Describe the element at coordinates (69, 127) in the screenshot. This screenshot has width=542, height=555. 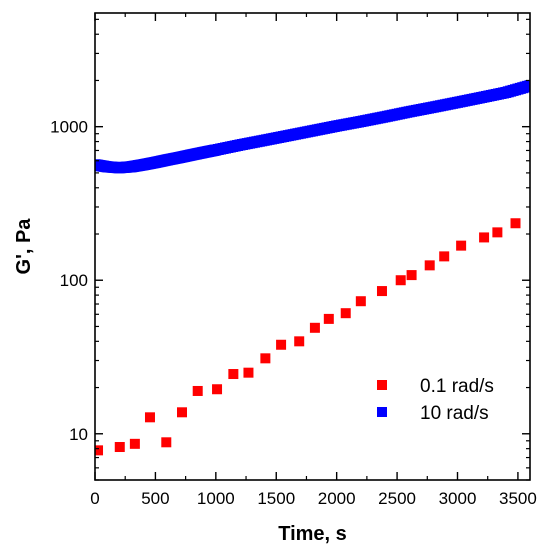
I see `y-tick-label: 1000` at that location.